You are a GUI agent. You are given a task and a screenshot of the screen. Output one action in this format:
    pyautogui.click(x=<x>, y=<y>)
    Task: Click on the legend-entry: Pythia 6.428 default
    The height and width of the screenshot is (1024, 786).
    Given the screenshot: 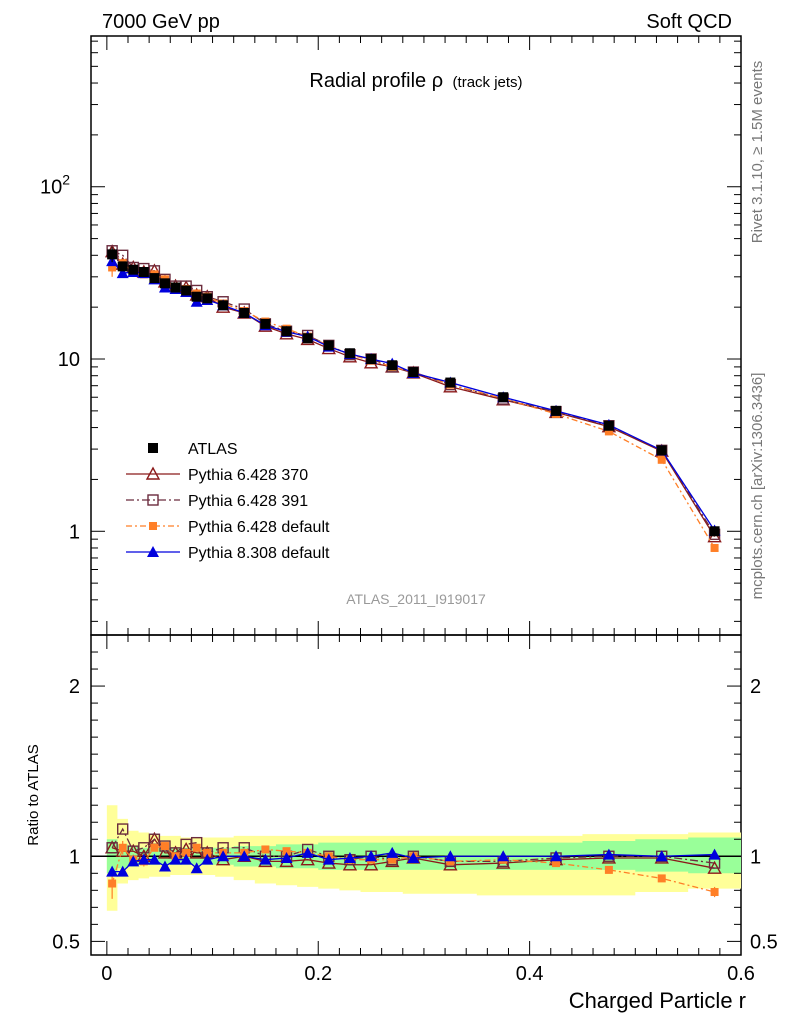 What is the action you would take?
    pyautogui.click(x=228, y=527)
    